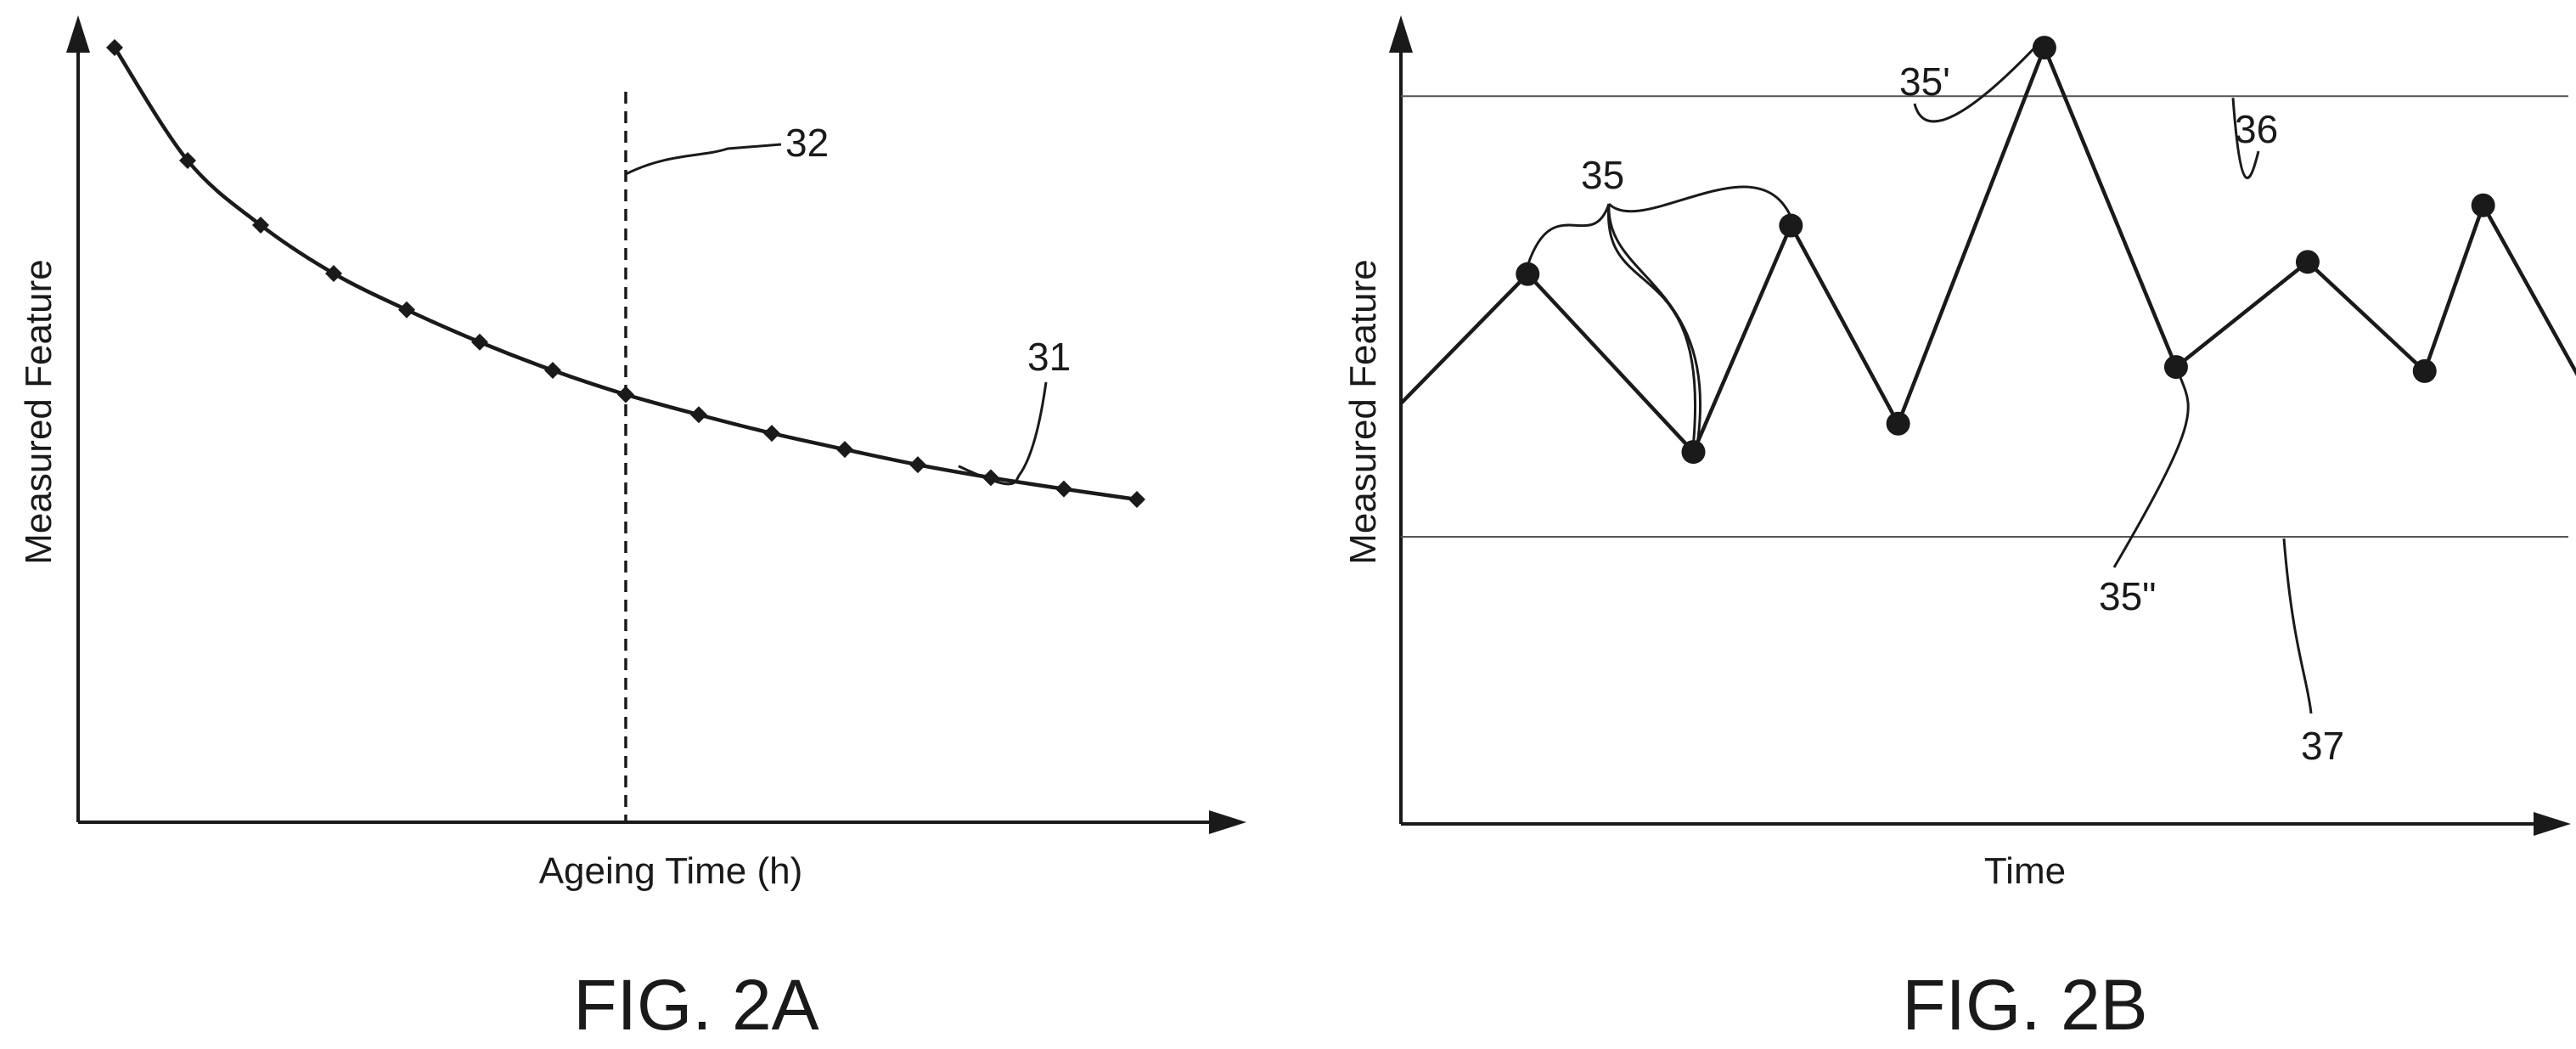 The width and height of the screenshot is (2576, 1049). What do you see at coordinates (1924, 82) in the screenshot?
I see `fig-2b-ref-35-prime: 35'` at bounding box center [1924, 82].